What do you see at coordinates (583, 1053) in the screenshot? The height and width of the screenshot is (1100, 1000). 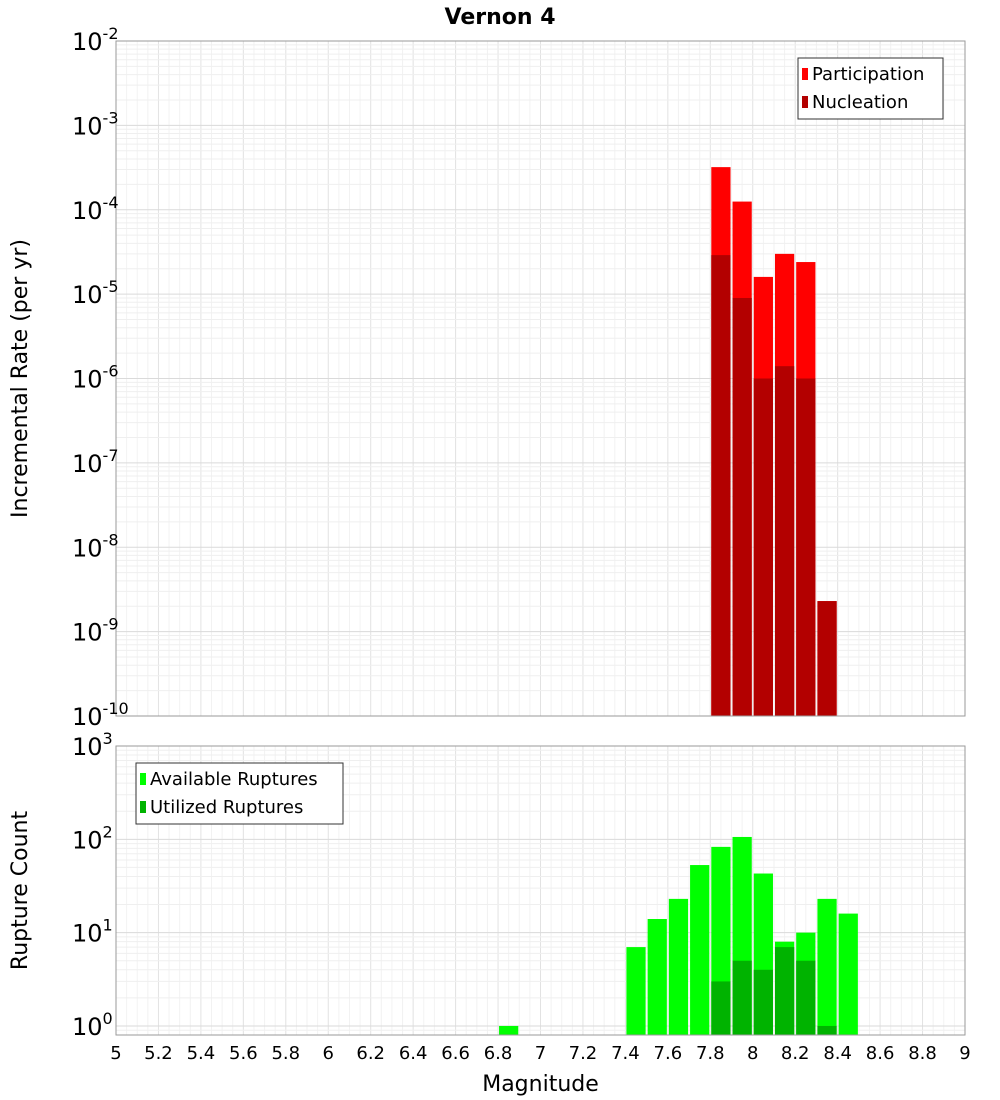 I see `x-tick-label: 7.2` at bounding box center [583, 1053].